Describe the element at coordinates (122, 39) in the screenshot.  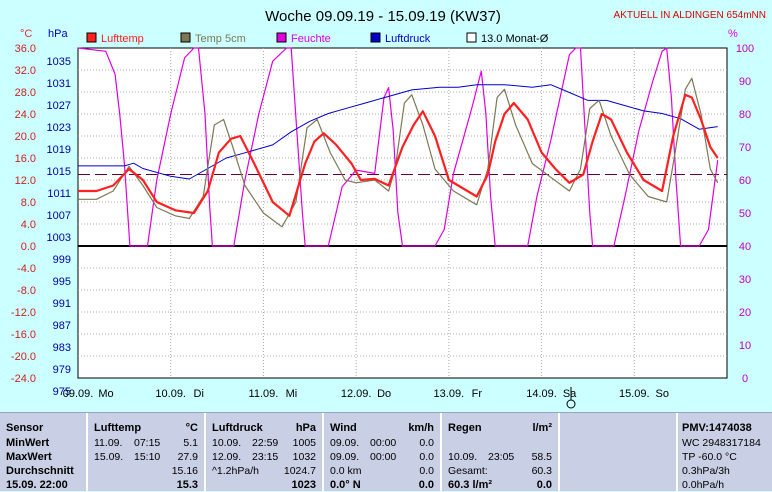
I see `legend-label: Lufttemp` at that location.